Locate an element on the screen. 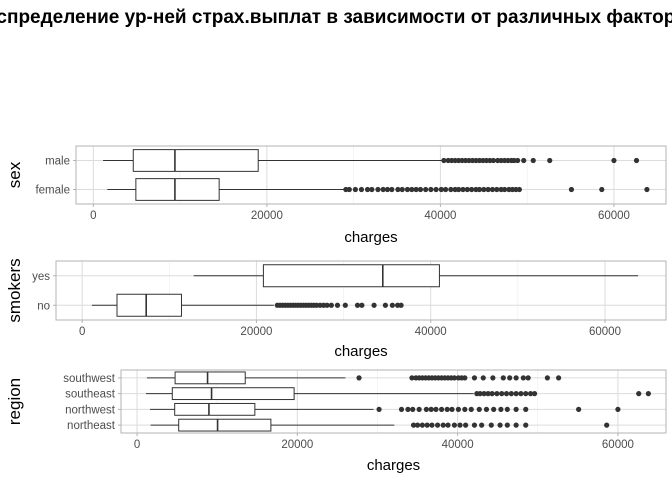  y-tick-label: yes is located at coordinates (41, 277).